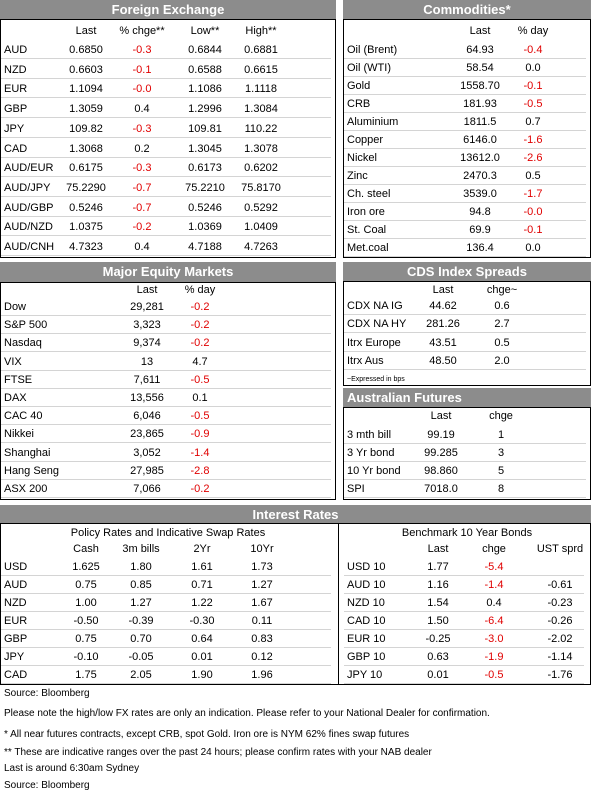 This screenshot has height=794, width=591. What do you see at coordinates (480, 122) in the screenshot?
I see `cell: 1811.5` at bounding box center [480, 122].